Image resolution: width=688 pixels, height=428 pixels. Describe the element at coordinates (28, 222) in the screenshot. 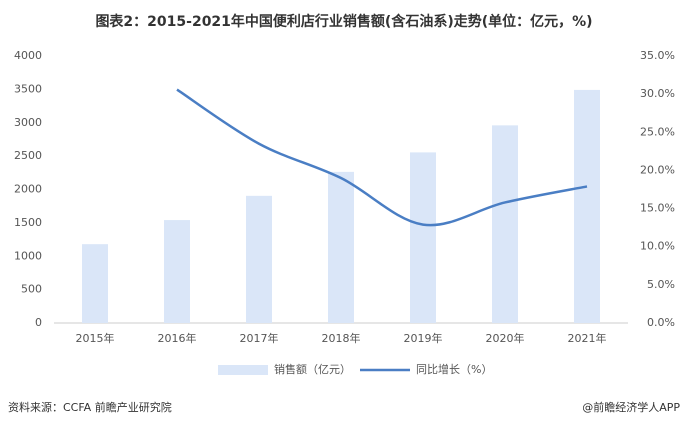

I see `y-tick-label: 1500` at that location.